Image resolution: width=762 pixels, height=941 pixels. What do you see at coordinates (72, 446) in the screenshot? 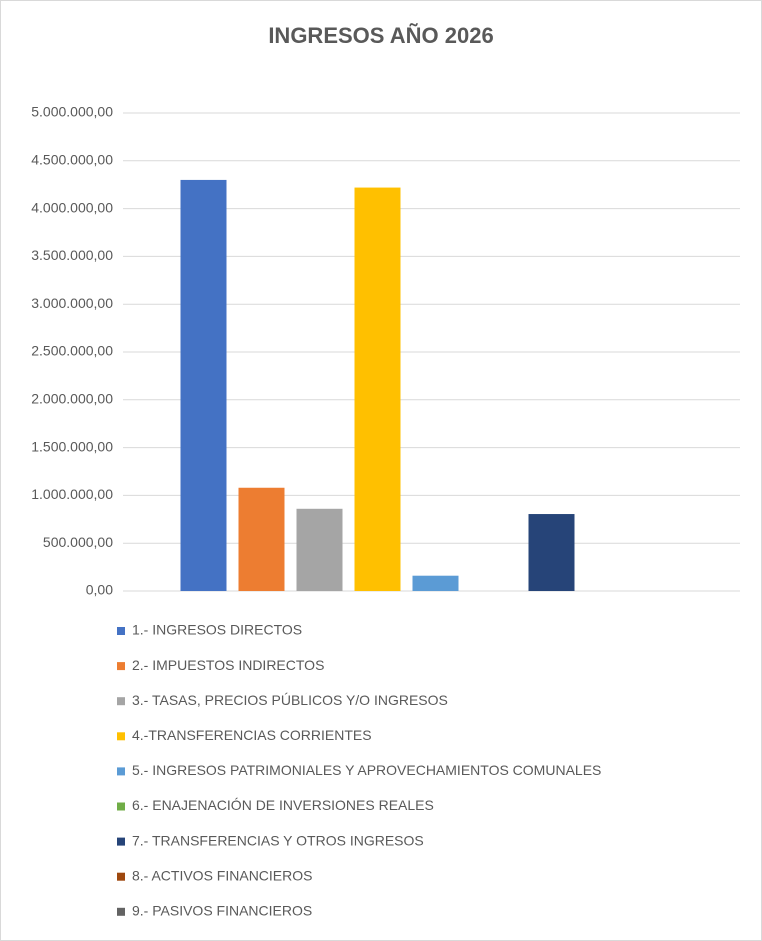
I see `y-tick-label: 1.500.000,00` at bounding box center [72, 446].